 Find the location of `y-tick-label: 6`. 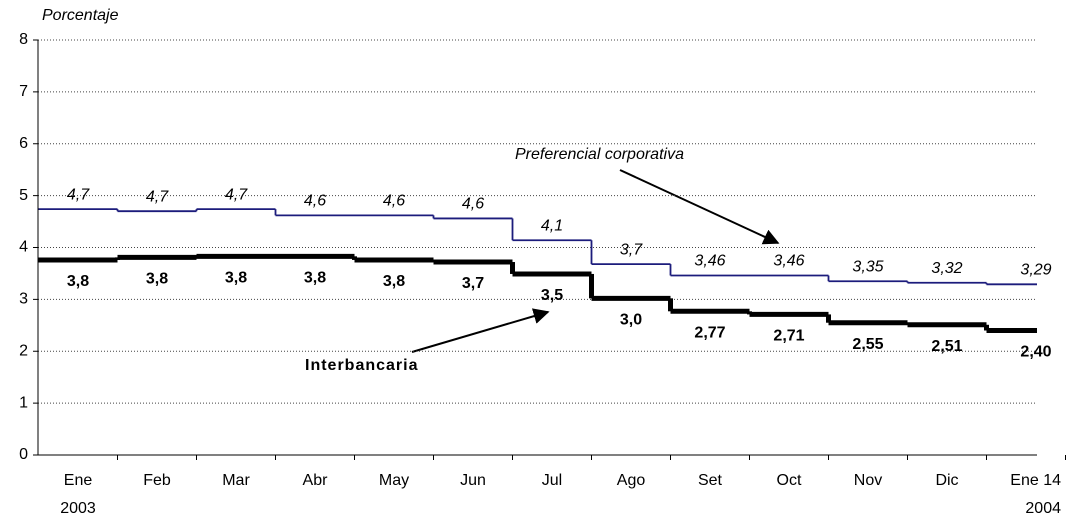

y-tick-label: 6 is located at coordinates (23, 143).